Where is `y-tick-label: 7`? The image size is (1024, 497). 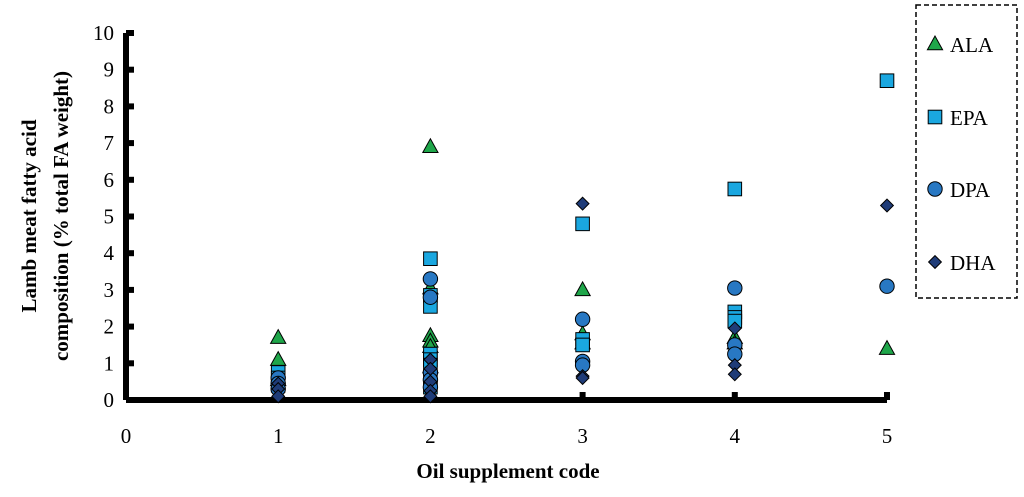 y-tick-label: 7 is located at coordinates (109, 143).